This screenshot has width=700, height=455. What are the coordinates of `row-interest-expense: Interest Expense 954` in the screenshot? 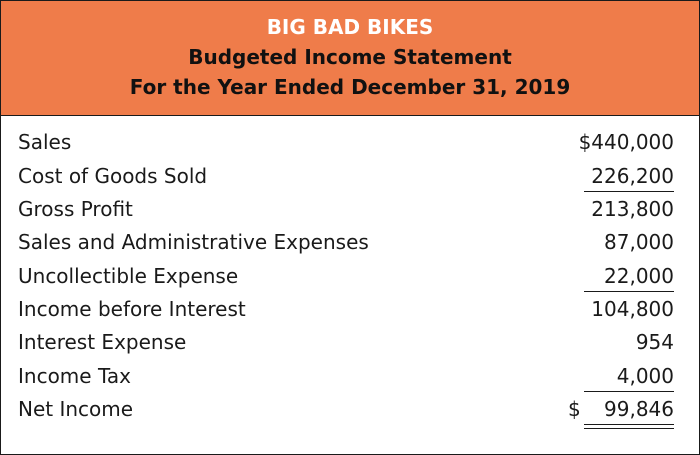 It's located at (350, 345).